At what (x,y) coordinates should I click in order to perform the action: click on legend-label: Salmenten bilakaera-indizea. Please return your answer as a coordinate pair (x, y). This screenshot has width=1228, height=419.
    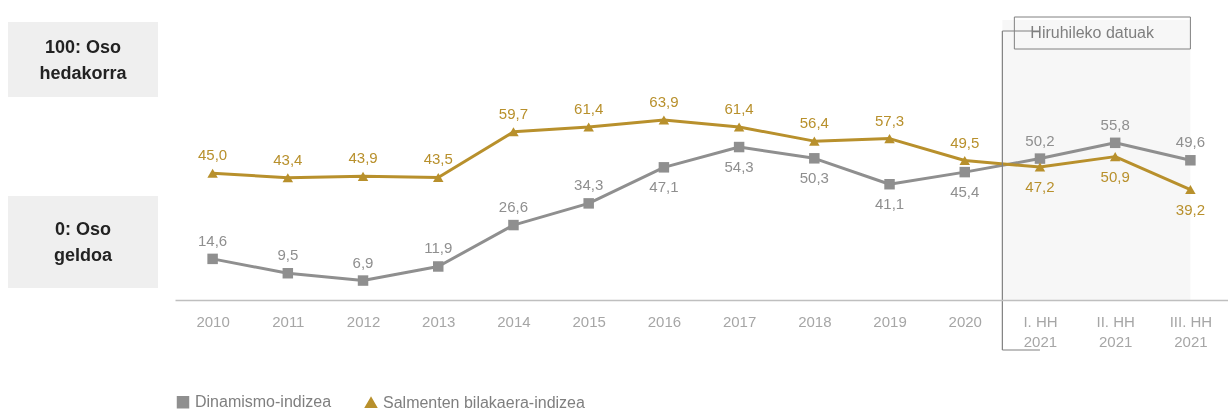
    Looking at the image, I should click on (484, 402).